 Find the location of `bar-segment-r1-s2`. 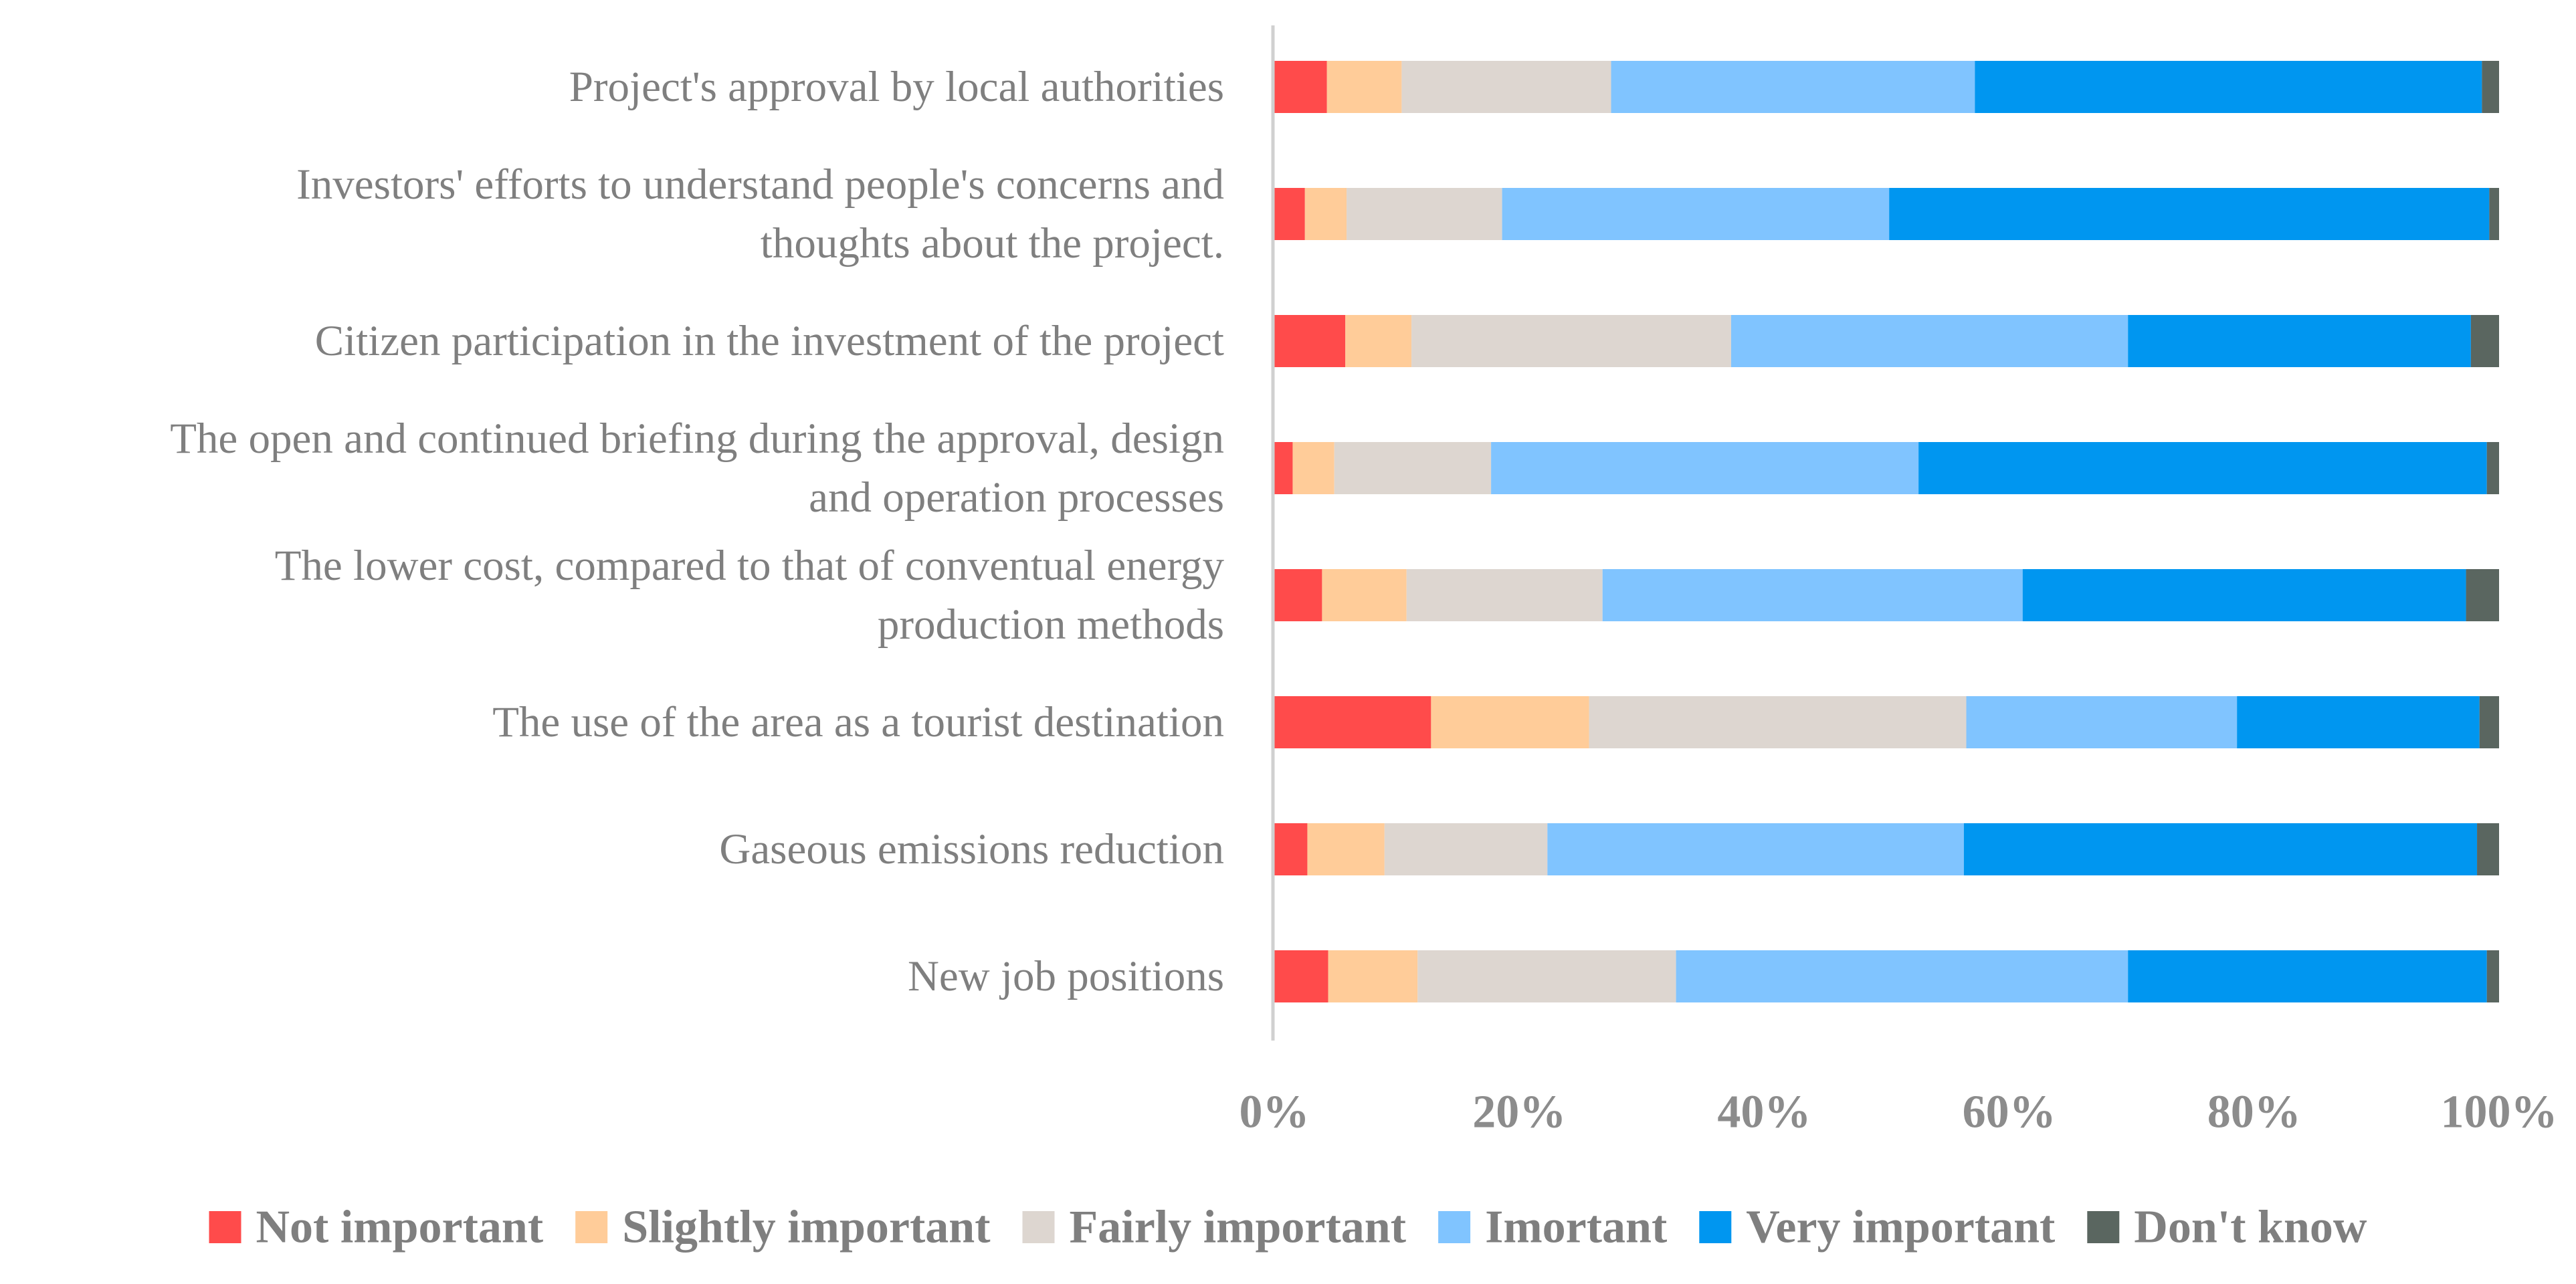

bar-segment-r1-s2 is located at coordinates (1364, 87).